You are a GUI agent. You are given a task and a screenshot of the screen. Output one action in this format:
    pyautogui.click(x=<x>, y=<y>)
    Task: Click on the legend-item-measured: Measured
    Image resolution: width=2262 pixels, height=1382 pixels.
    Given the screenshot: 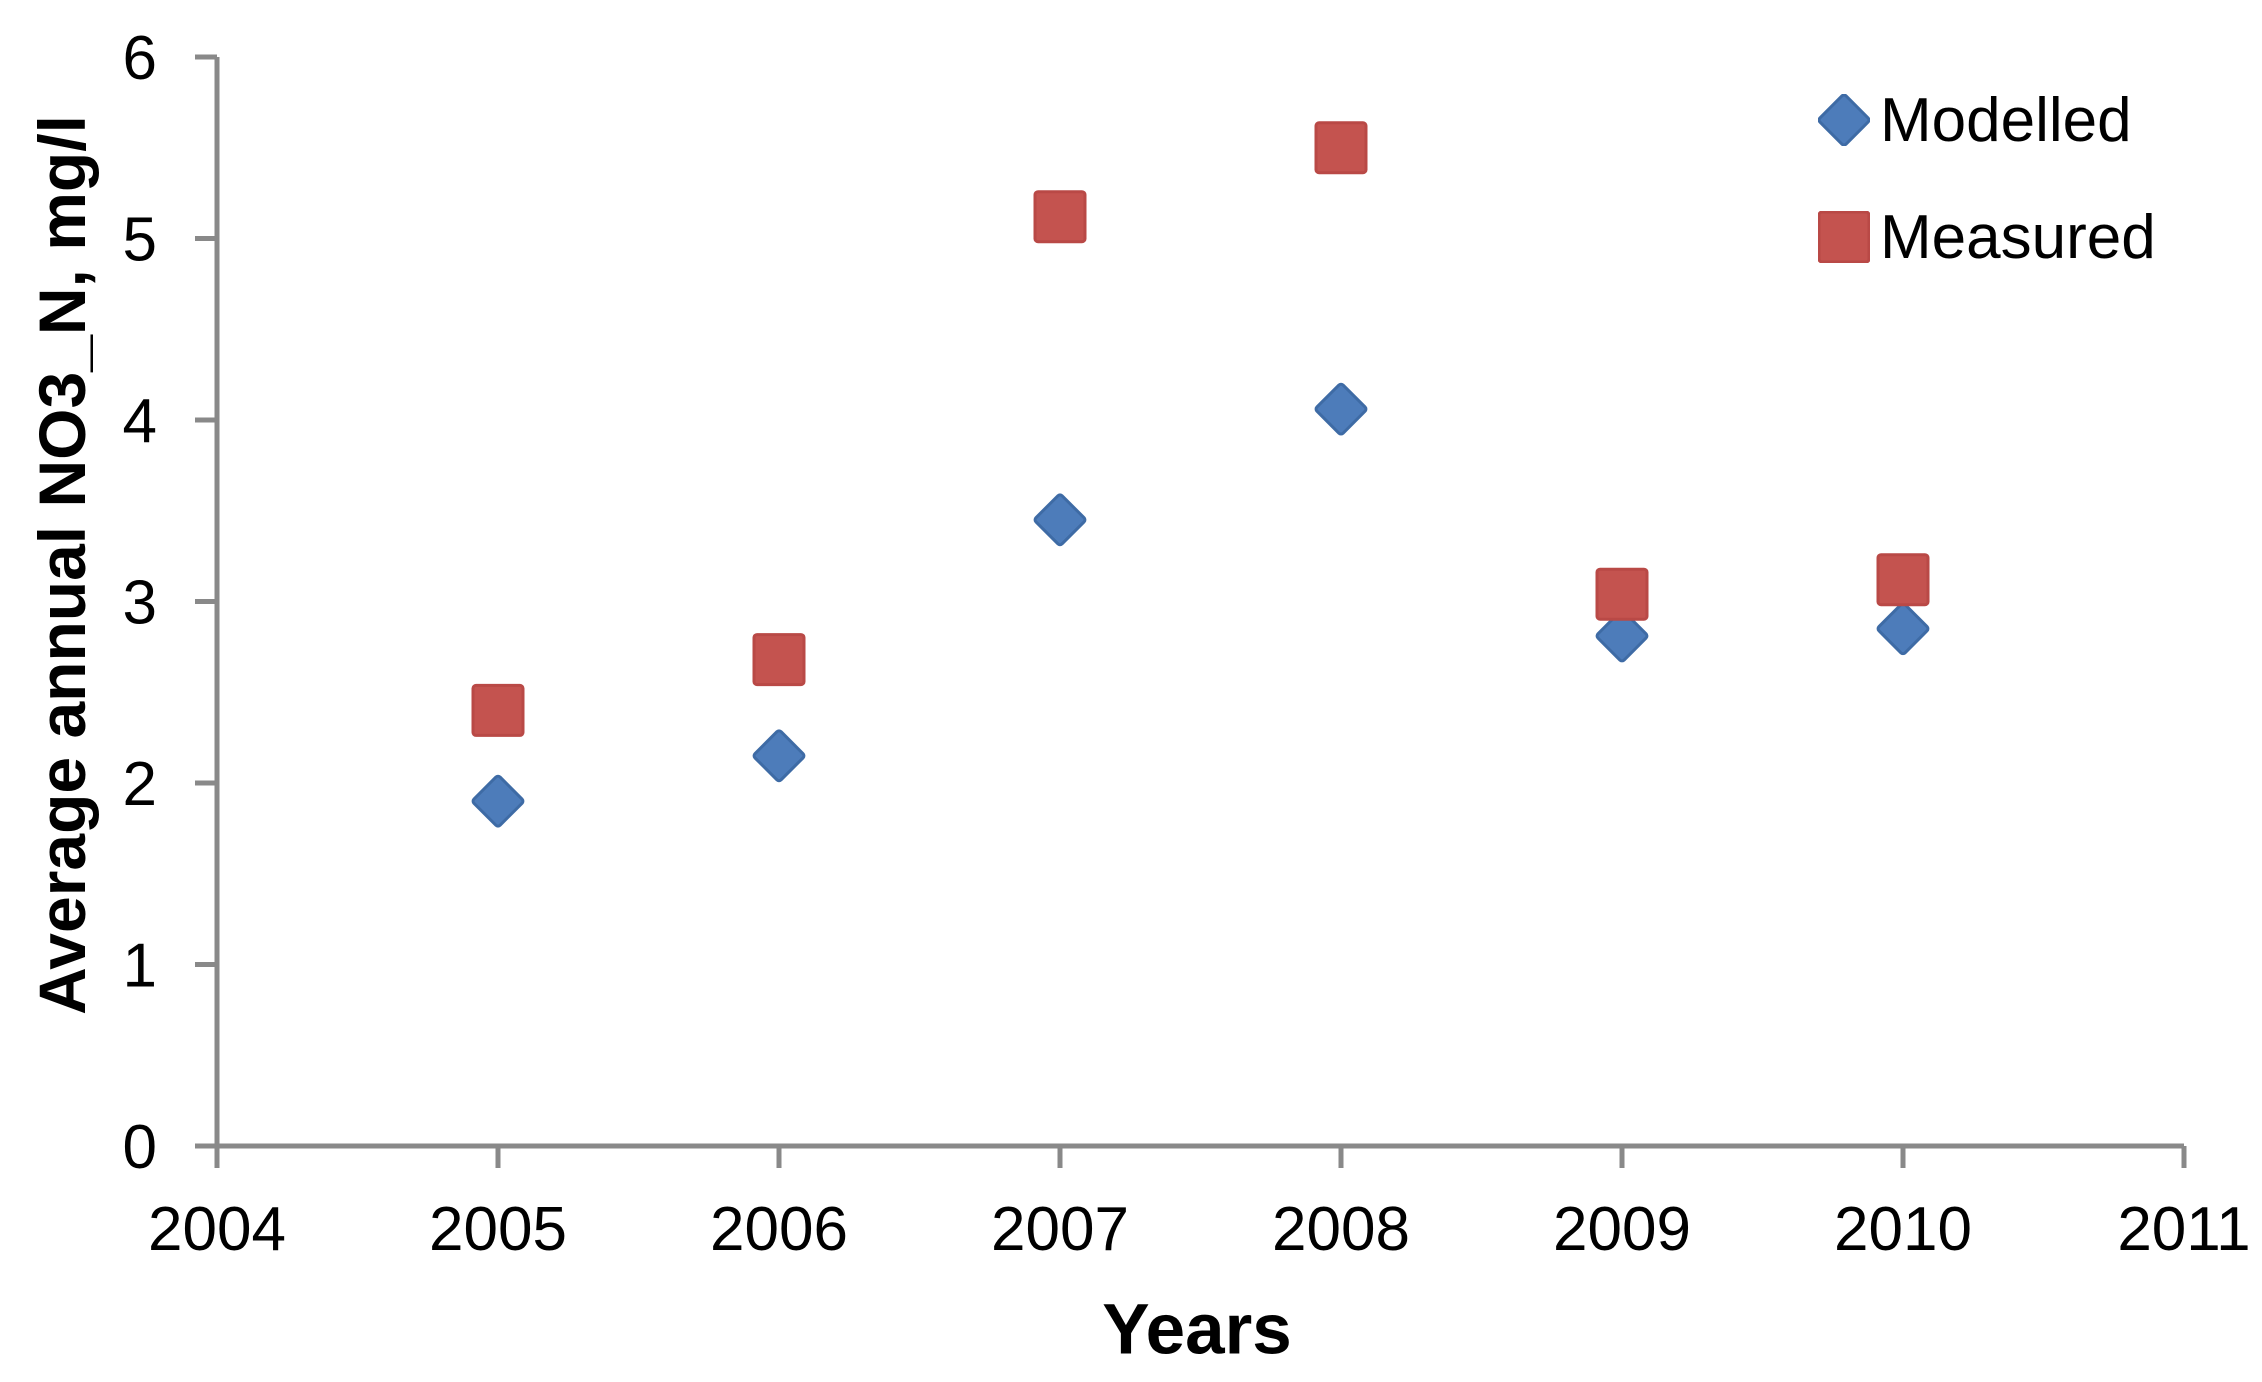 What is the action you would take?
    pyautogui.click(x=1987, y=237)
    